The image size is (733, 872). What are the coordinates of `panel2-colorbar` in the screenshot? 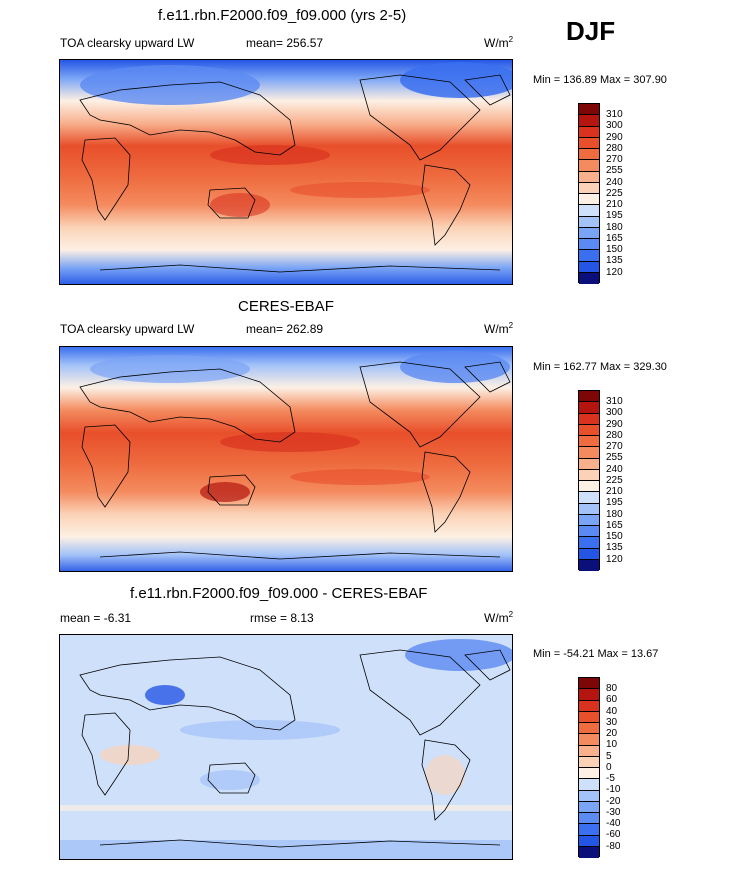 It's located at (589, 480).